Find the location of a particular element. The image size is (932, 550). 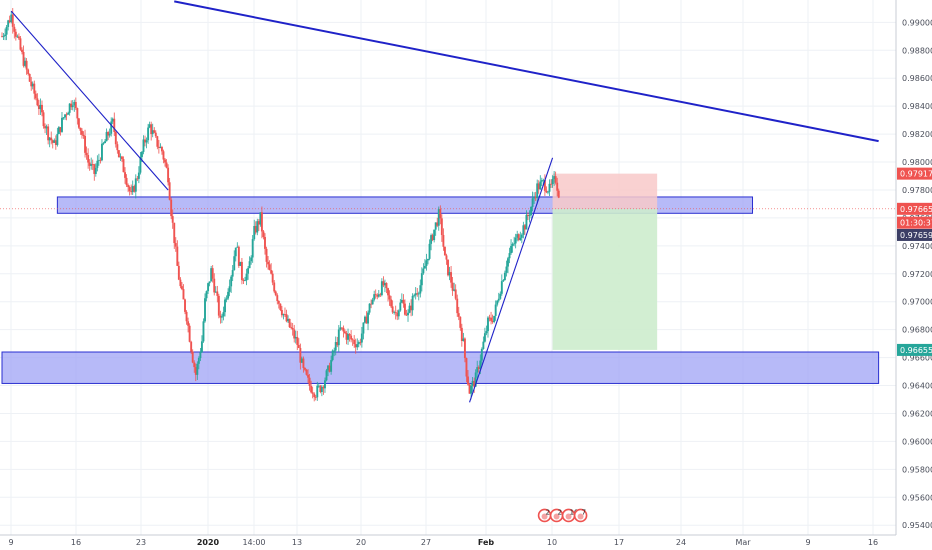

y-tick-label: 0.96400 is located at coordinates (917, 386).